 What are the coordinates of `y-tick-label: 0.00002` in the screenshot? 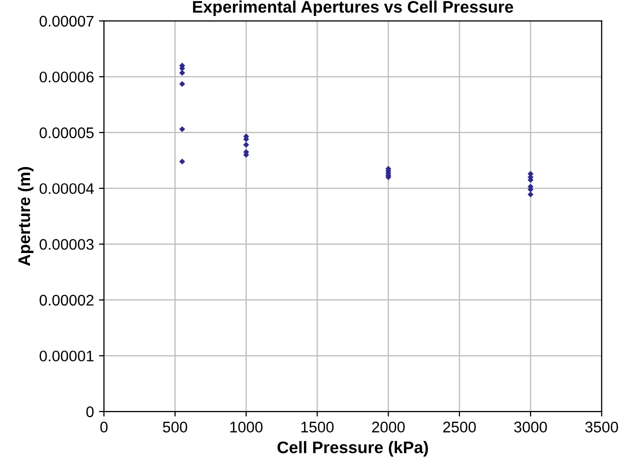 It's located at (67, 300).